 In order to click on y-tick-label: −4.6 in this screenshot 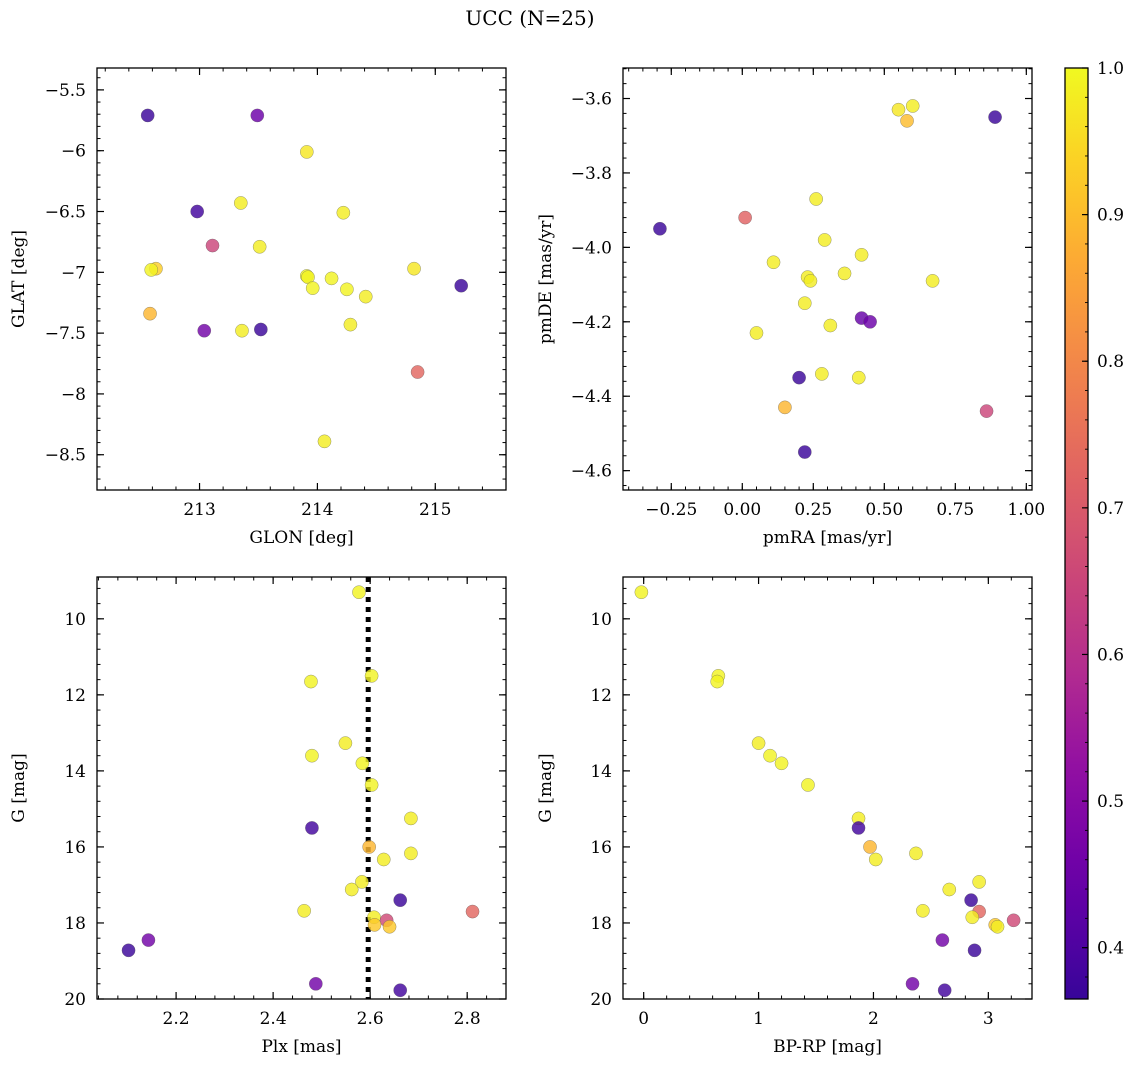, I will do `click(591, 472)`.